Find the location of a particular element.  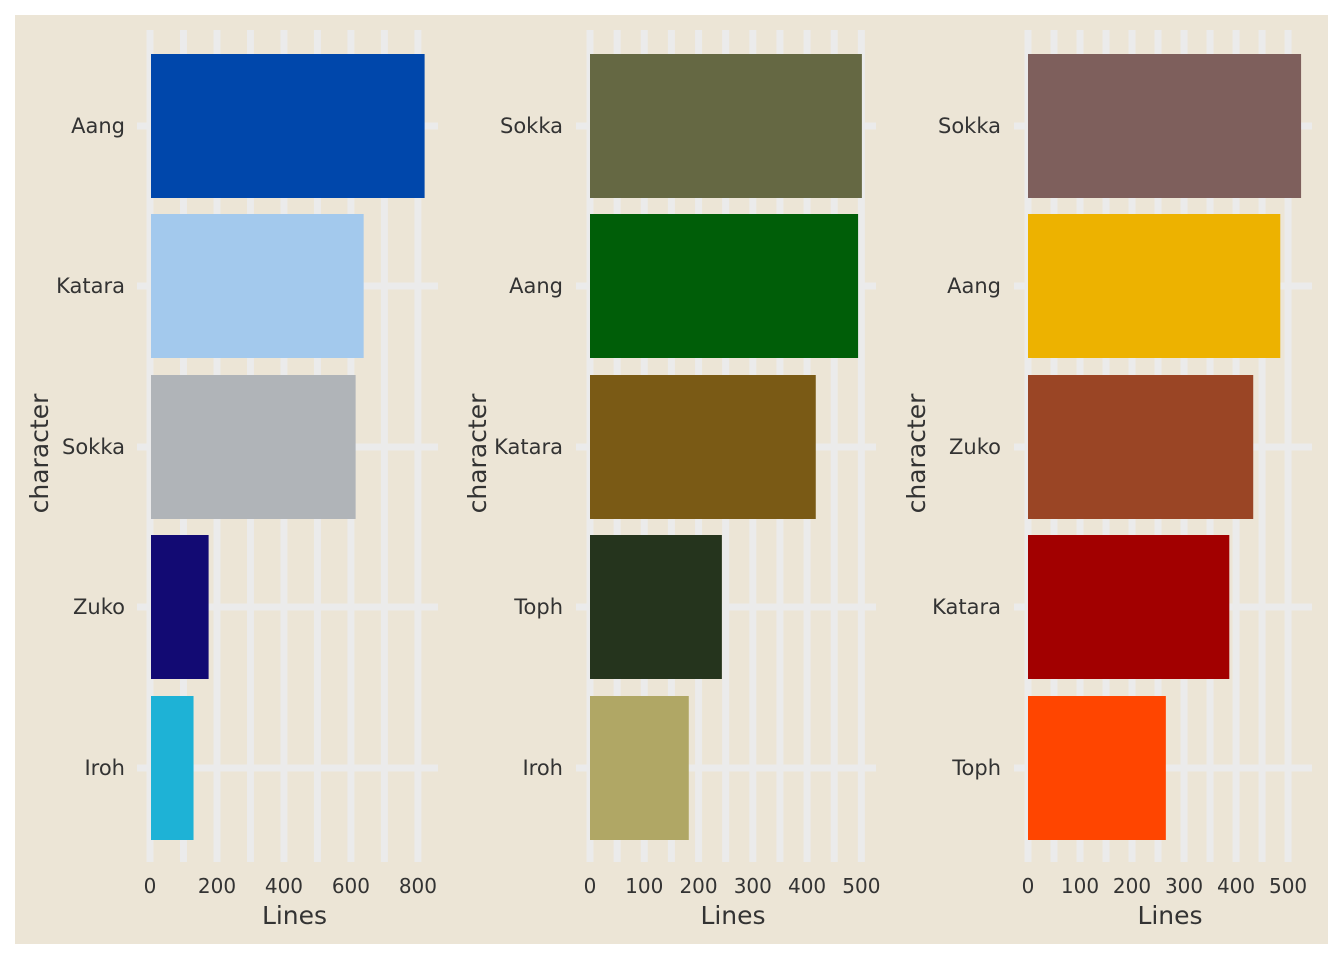

x-tick-label: 600 is located at coordinates (351, 886).